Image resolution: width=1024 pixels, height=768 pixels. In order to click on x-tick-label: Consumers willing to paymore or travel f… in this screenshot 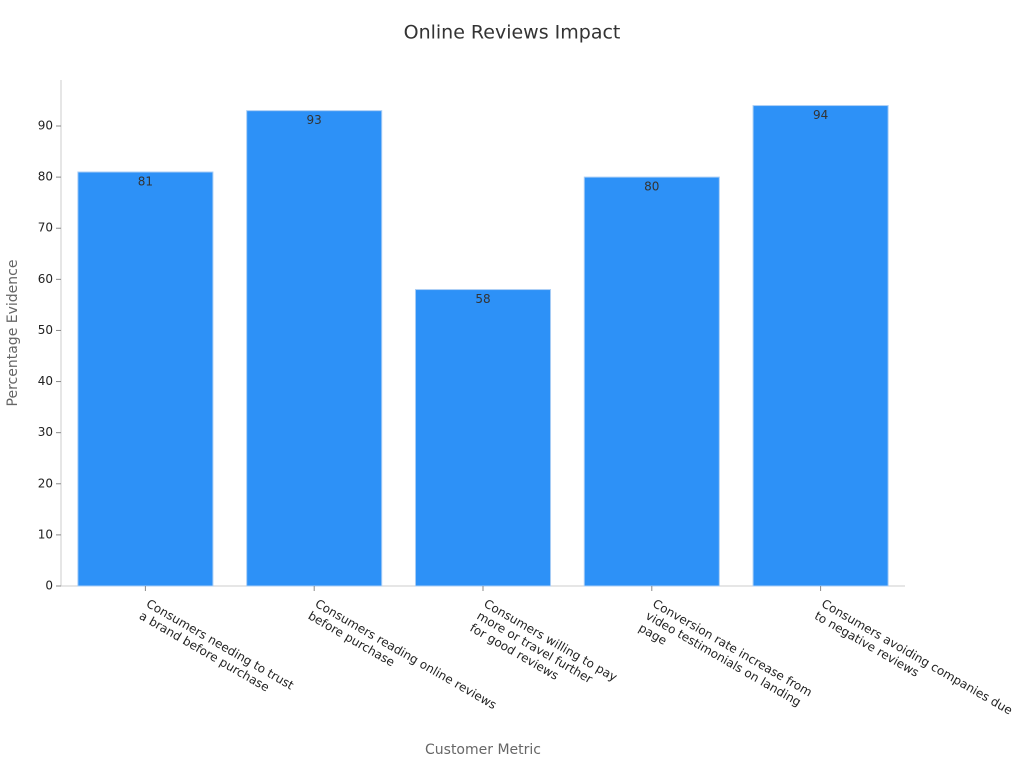, I will do `click(544, 652)`.